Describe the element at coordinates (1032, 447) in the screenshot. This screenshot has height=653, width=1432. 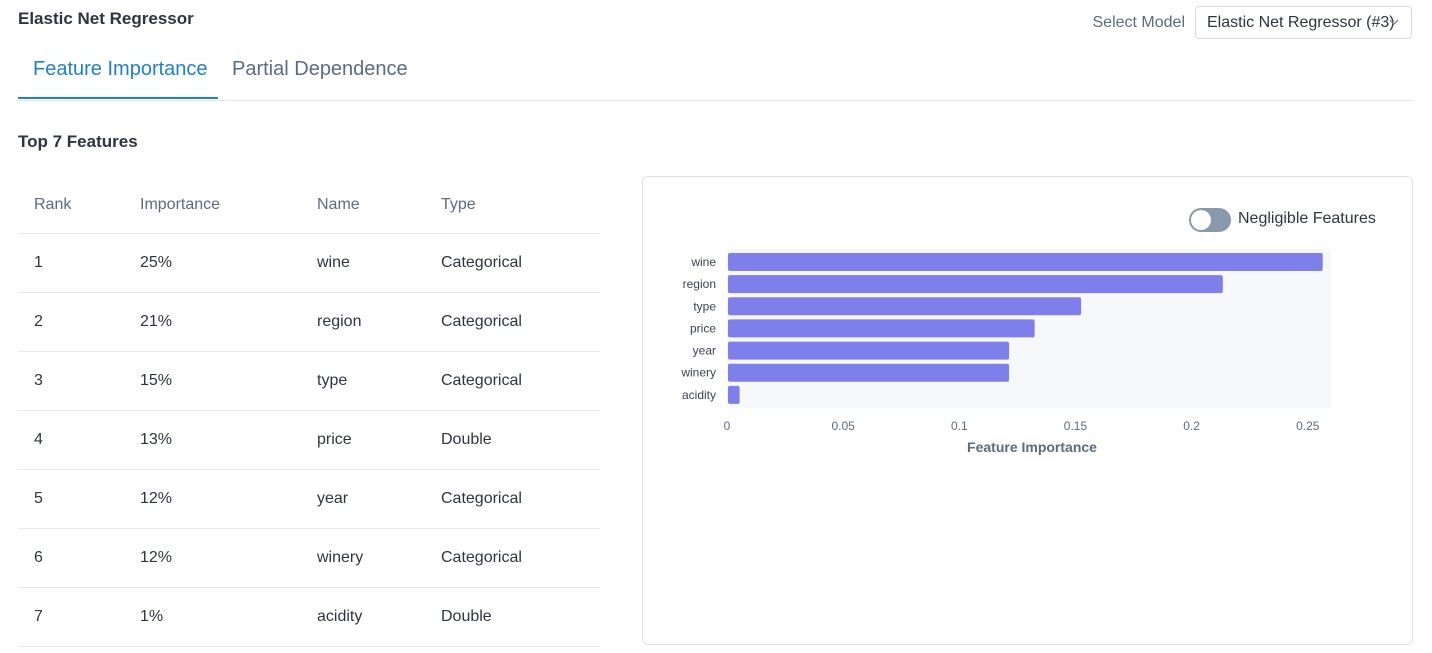
I see `x-axis-label: Feature Importance` at that location.